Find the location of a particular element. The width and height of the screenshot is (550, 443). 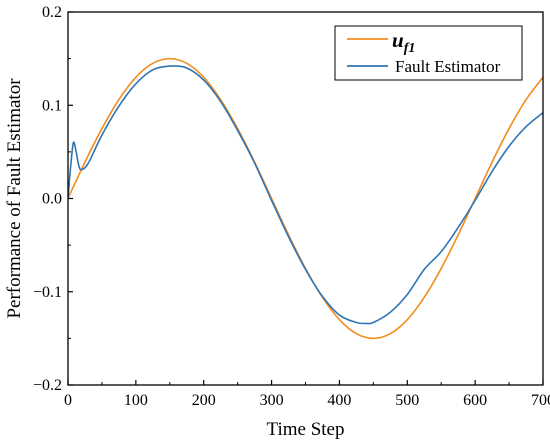

legend-label-u_f1: uf1 is located at coordinates (403, 42).